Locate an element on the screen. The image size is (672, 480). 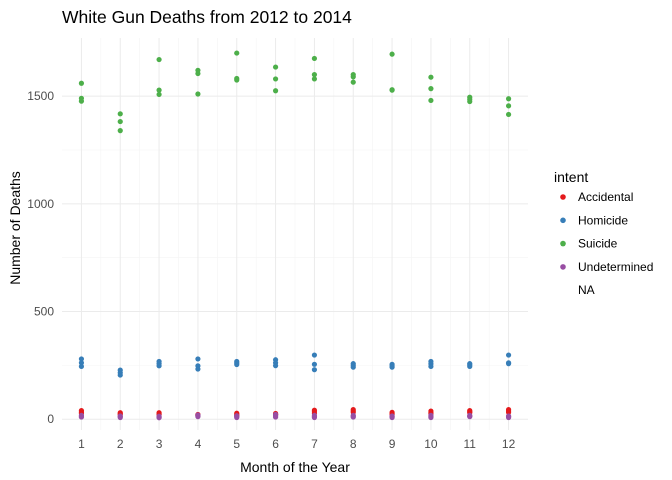
x-tick-label: 11 is located at coordinates (470, 444).